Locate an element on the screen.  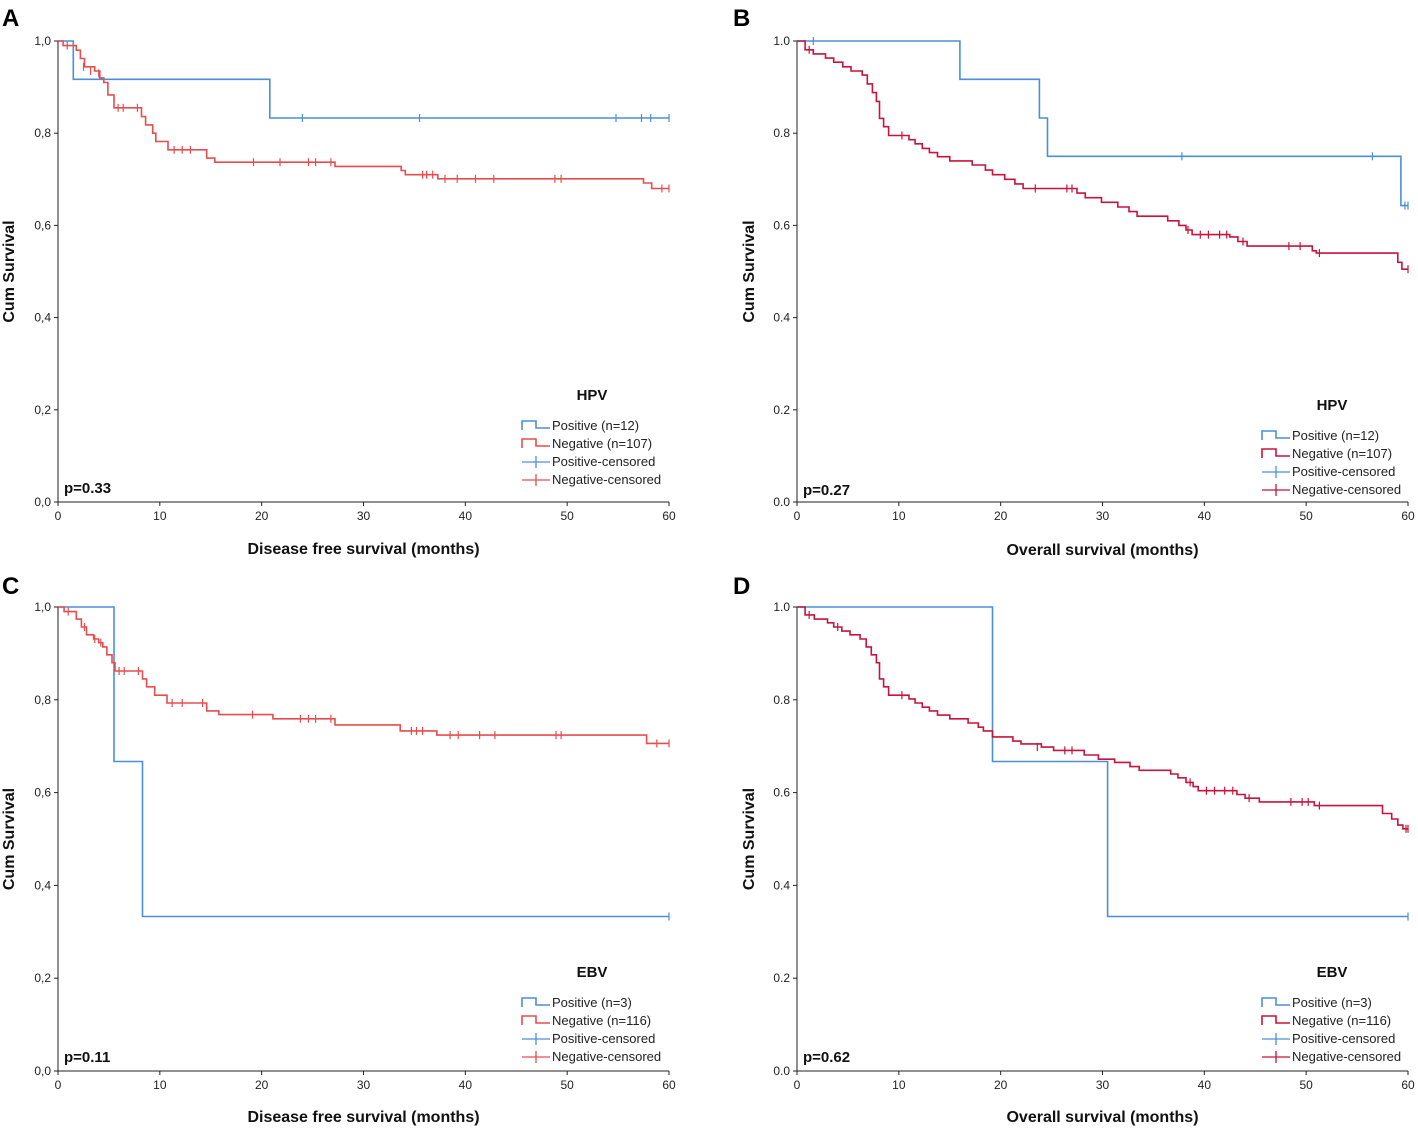
panel-c-p-value: p=0.11 is located at coordinates (87, 1057).